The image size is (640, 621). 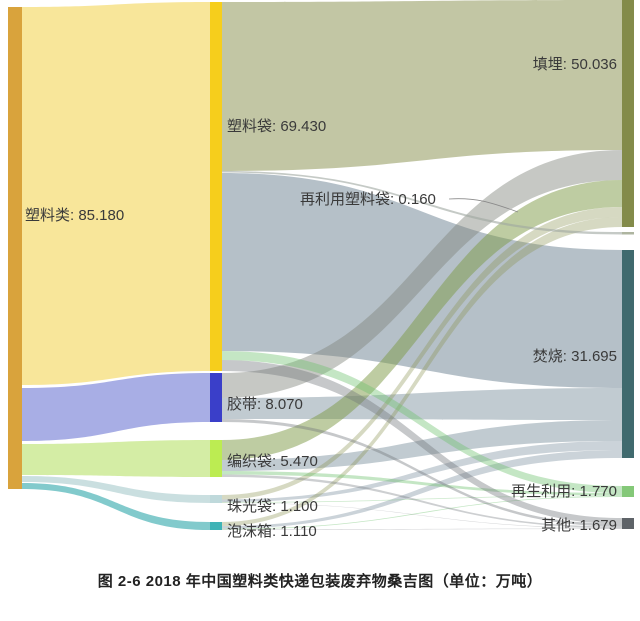 I want to click on flow-plastic-total-woven-bag, so click(x=116, y=458).